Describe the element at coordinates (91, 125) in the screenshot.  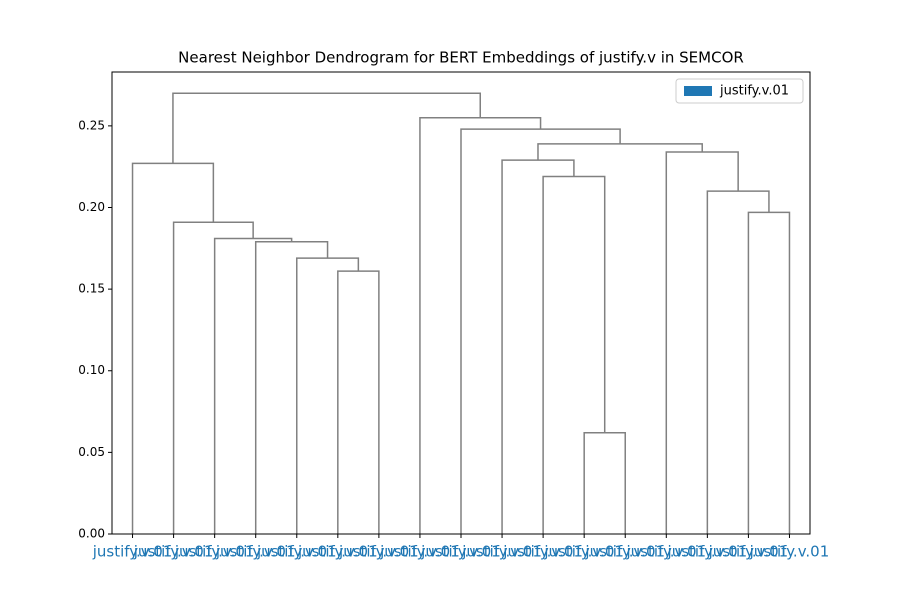
I see `y-tick-label: 0.25` at that location.